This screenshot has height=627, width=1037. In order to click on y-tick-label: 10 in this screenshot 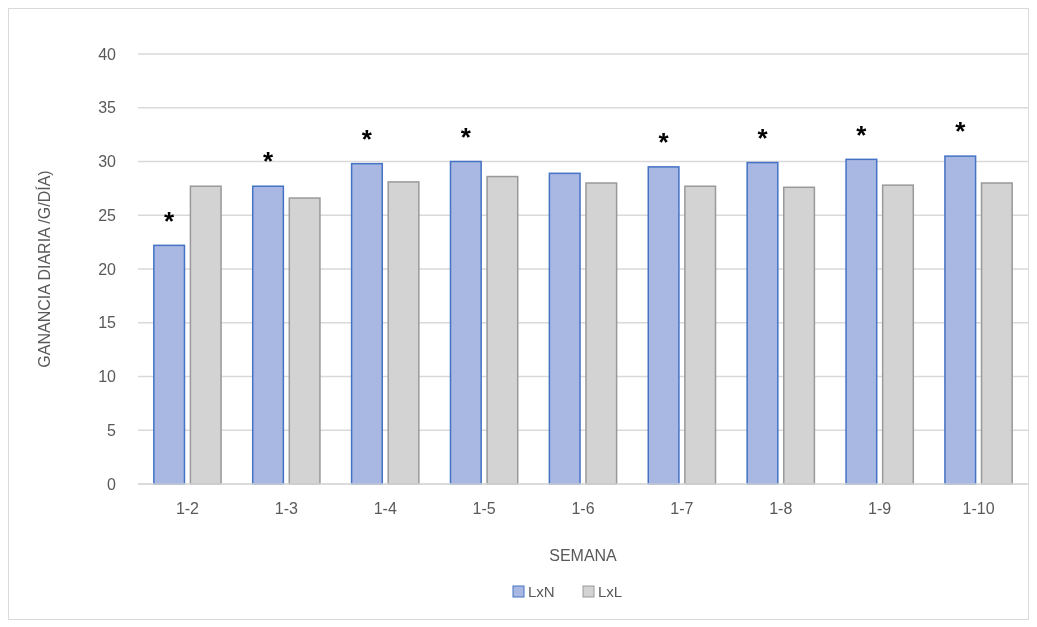, I will do `click(107, 377)`.